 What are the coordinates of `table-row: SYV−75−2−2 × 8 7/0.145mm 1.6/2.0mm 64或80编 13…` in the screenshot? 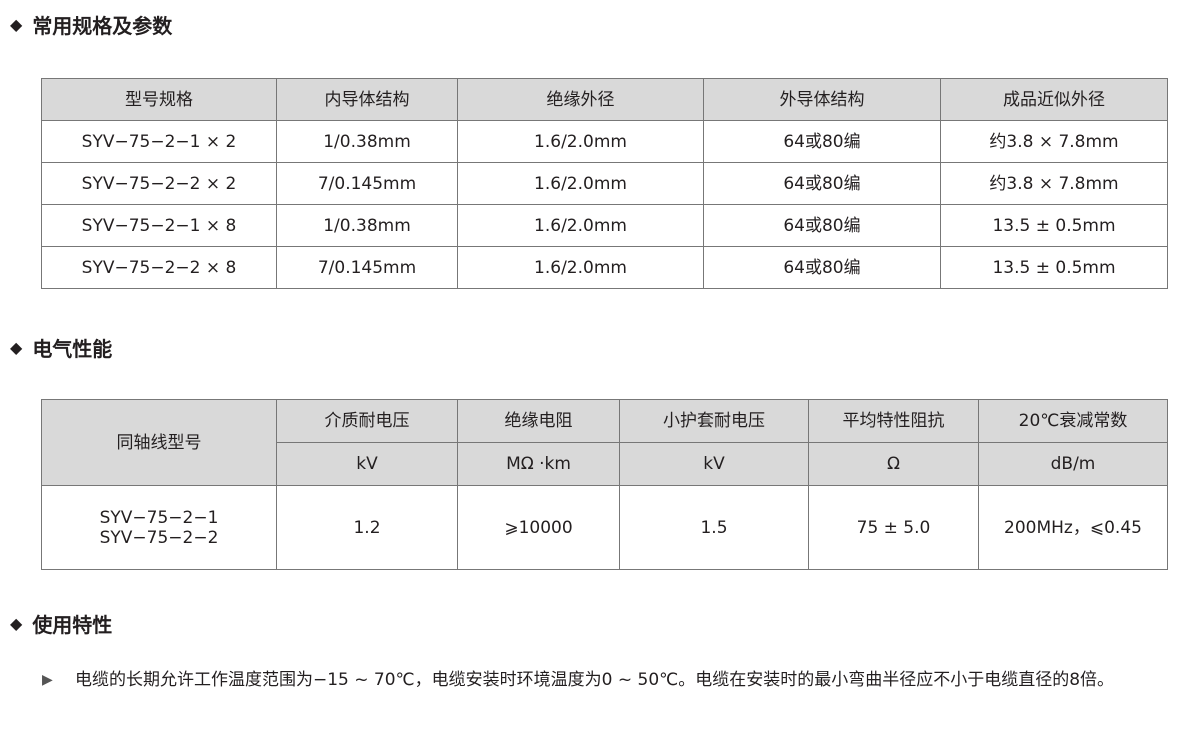 It's located at (604, 267).